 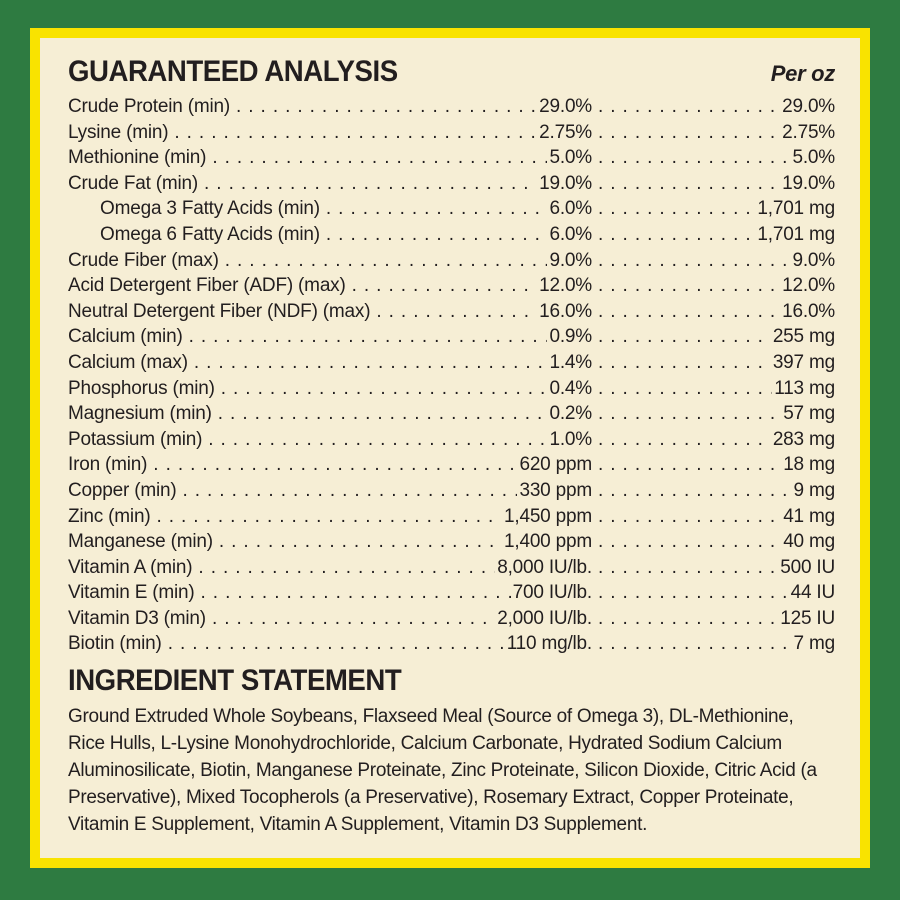 What do you see at coordinates (808, 311) in the screenshot?
I see `nutrient-per-oz: 16.0%` at bounding box center [808, 311].